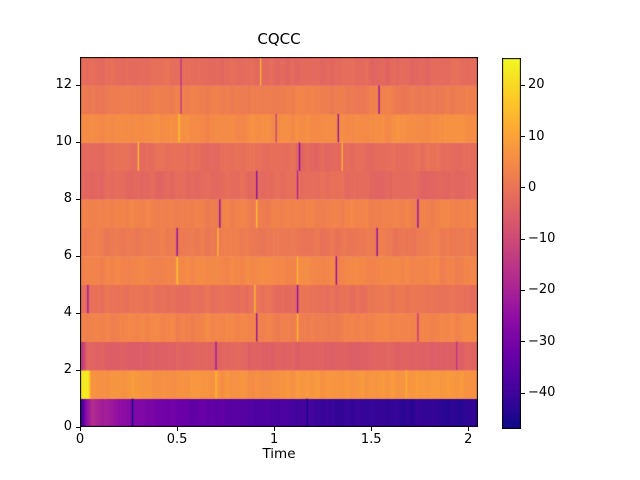 The width and height of the screenshot is (640, 480). What do you see at coordinates (542, 341) in the screenshot?
I see `colorbar-tick-label: −30` at bounding box center [542, 341].